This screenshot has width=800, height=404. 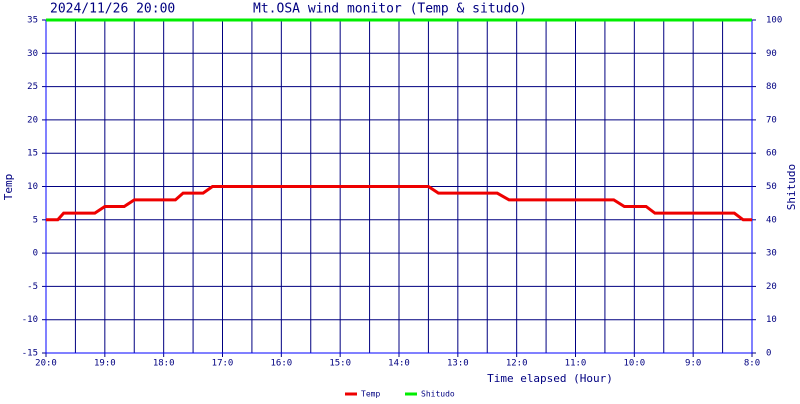 What do you see at coordinates (105, 364) in the screenshot?
I see `x-tick-label: 19:0` at bounding box center [105, 364].